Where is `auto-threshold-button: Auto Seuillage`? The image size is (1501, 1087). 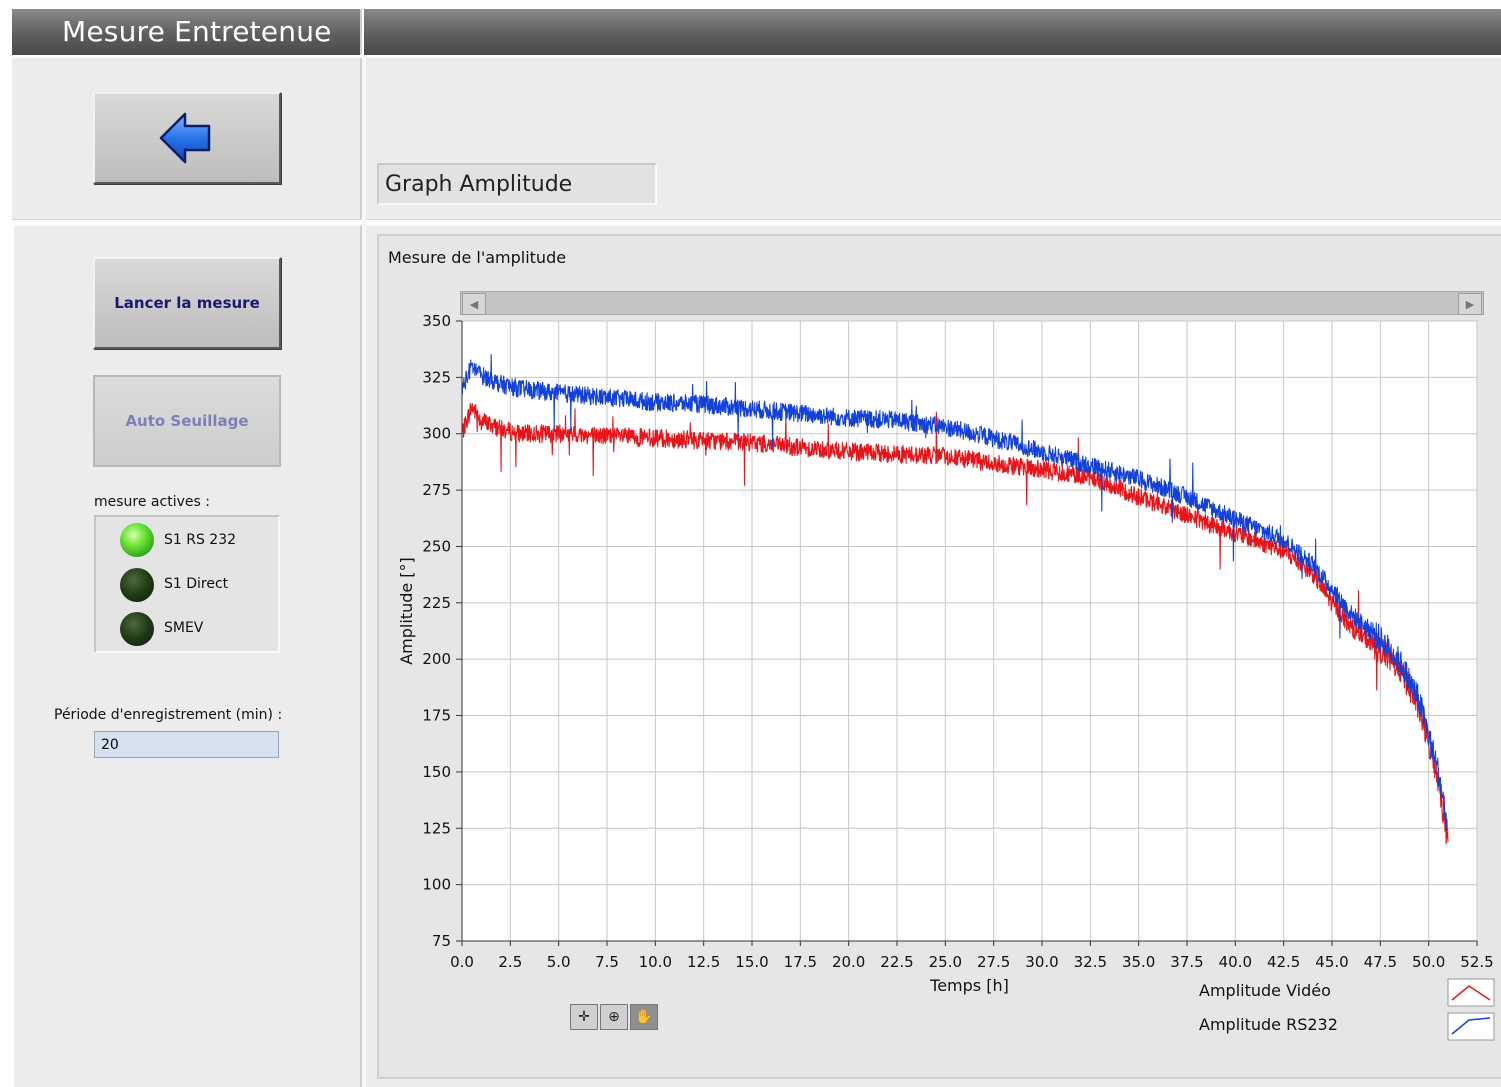
auto-threshold-button: Auto Seuillage is located at coordinates (187, 421).